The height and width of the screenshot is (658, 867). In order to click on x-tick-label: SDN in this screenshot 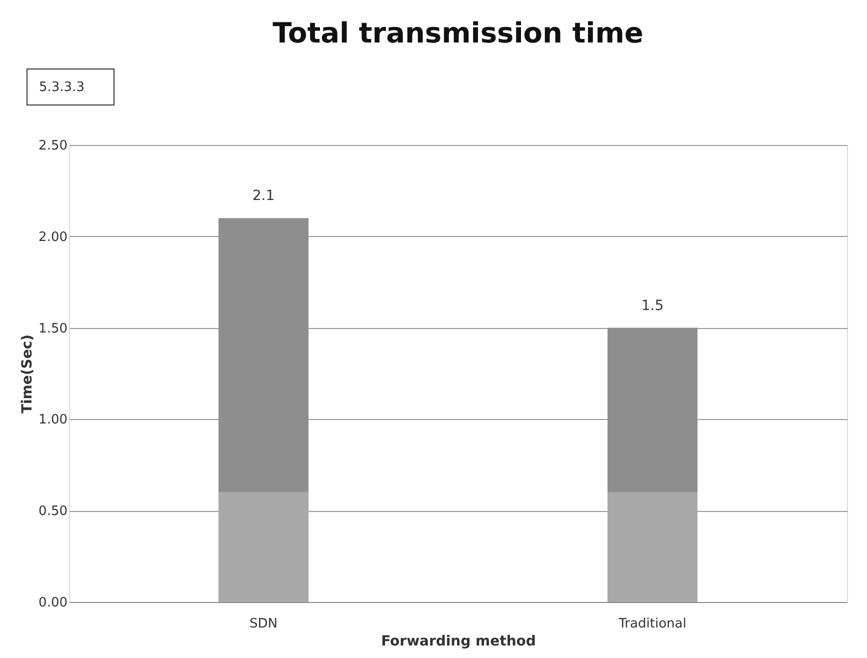, I will do `click(264, 624)`.